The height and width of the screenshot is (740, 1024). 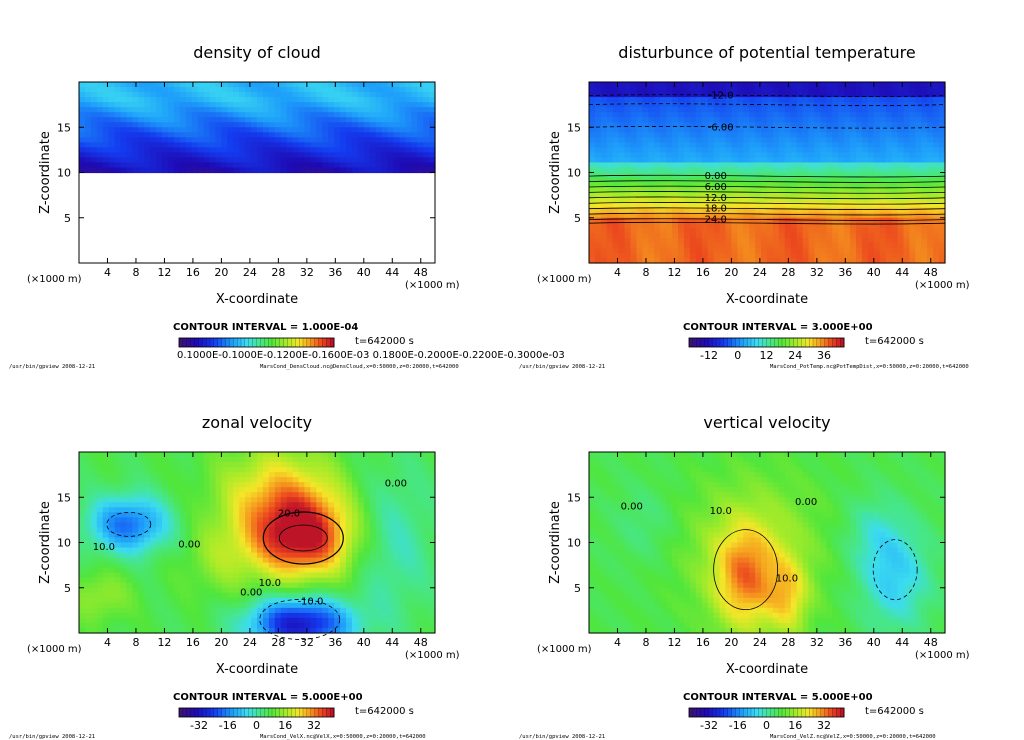 What do you see at coordinates (574, 127) in the screenshot?
I see `y-tick-label: 15` at bounding box center [574, 127].